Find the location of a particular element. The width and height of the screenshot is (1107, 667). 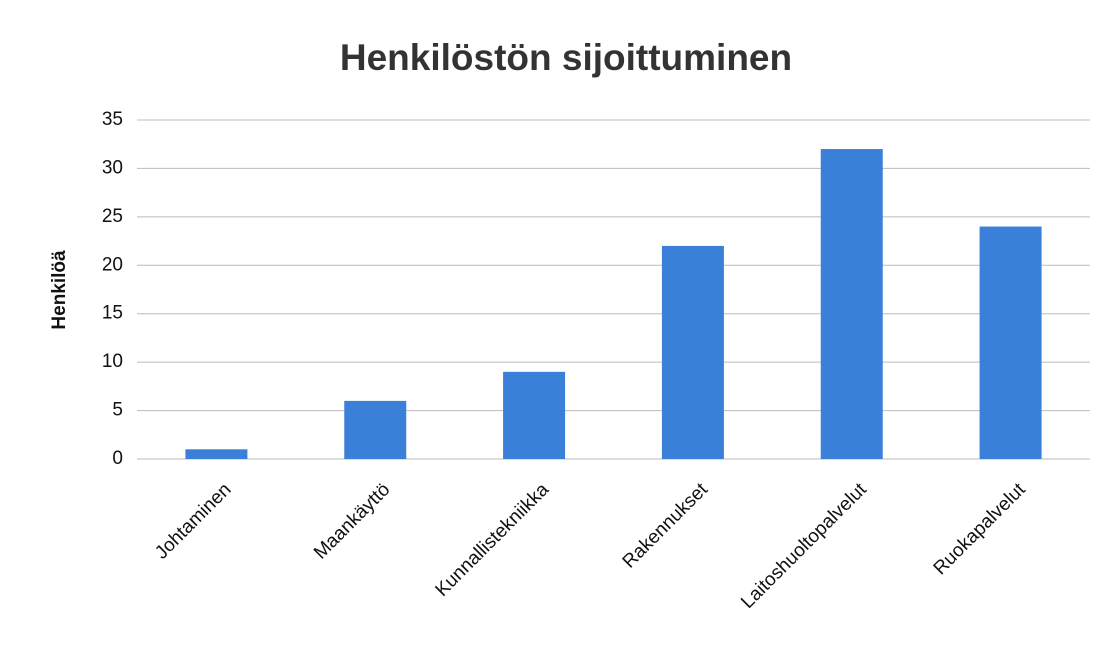

x-tick-label: Laitoshuoltopalvelut is located at coordinates (804, 546).